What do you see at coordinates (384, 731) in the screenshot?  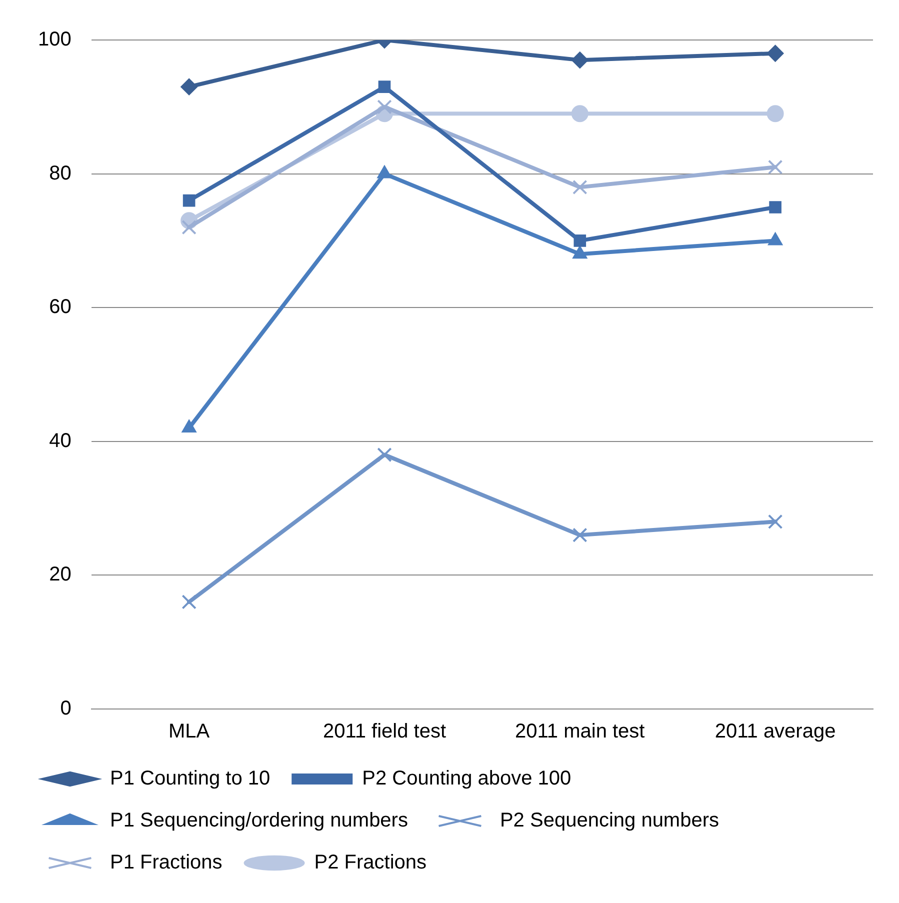 I see `x-tick-label: 2011 field test` at bounding box center [384, 731].